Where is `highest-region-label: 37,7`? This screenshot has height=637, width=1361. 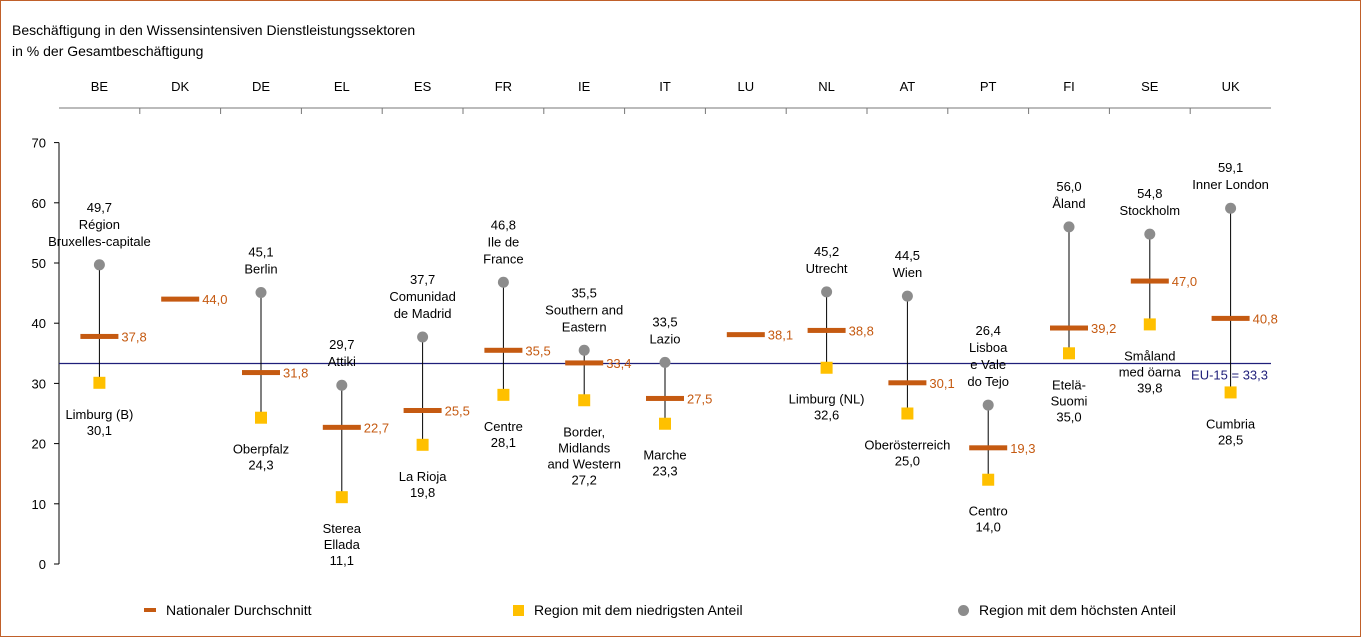
highest-region-label: 37,7 is located at coordinates (422, 279).